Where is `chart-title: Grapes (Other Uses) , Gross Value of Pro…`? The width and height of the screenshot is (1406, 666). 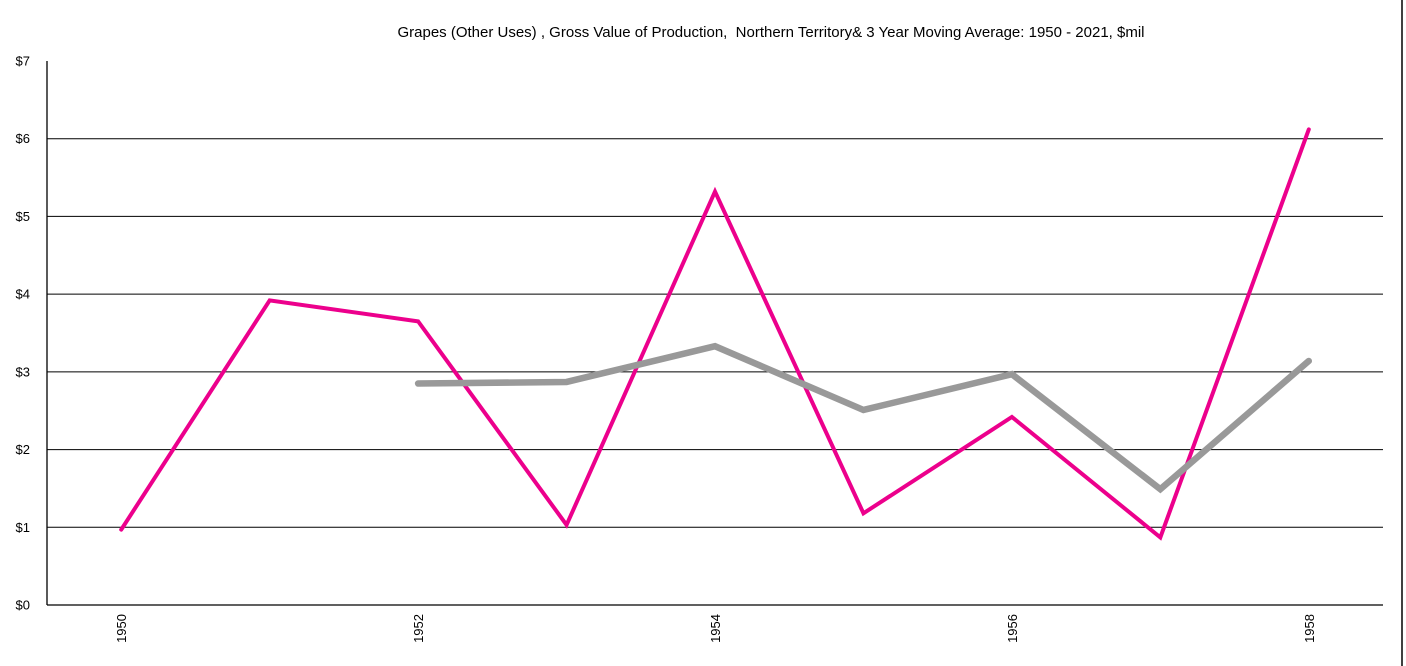
chart-title: Grapes (Other Uses) , Gross Value of Pro… is located at coordinates (771, 32).